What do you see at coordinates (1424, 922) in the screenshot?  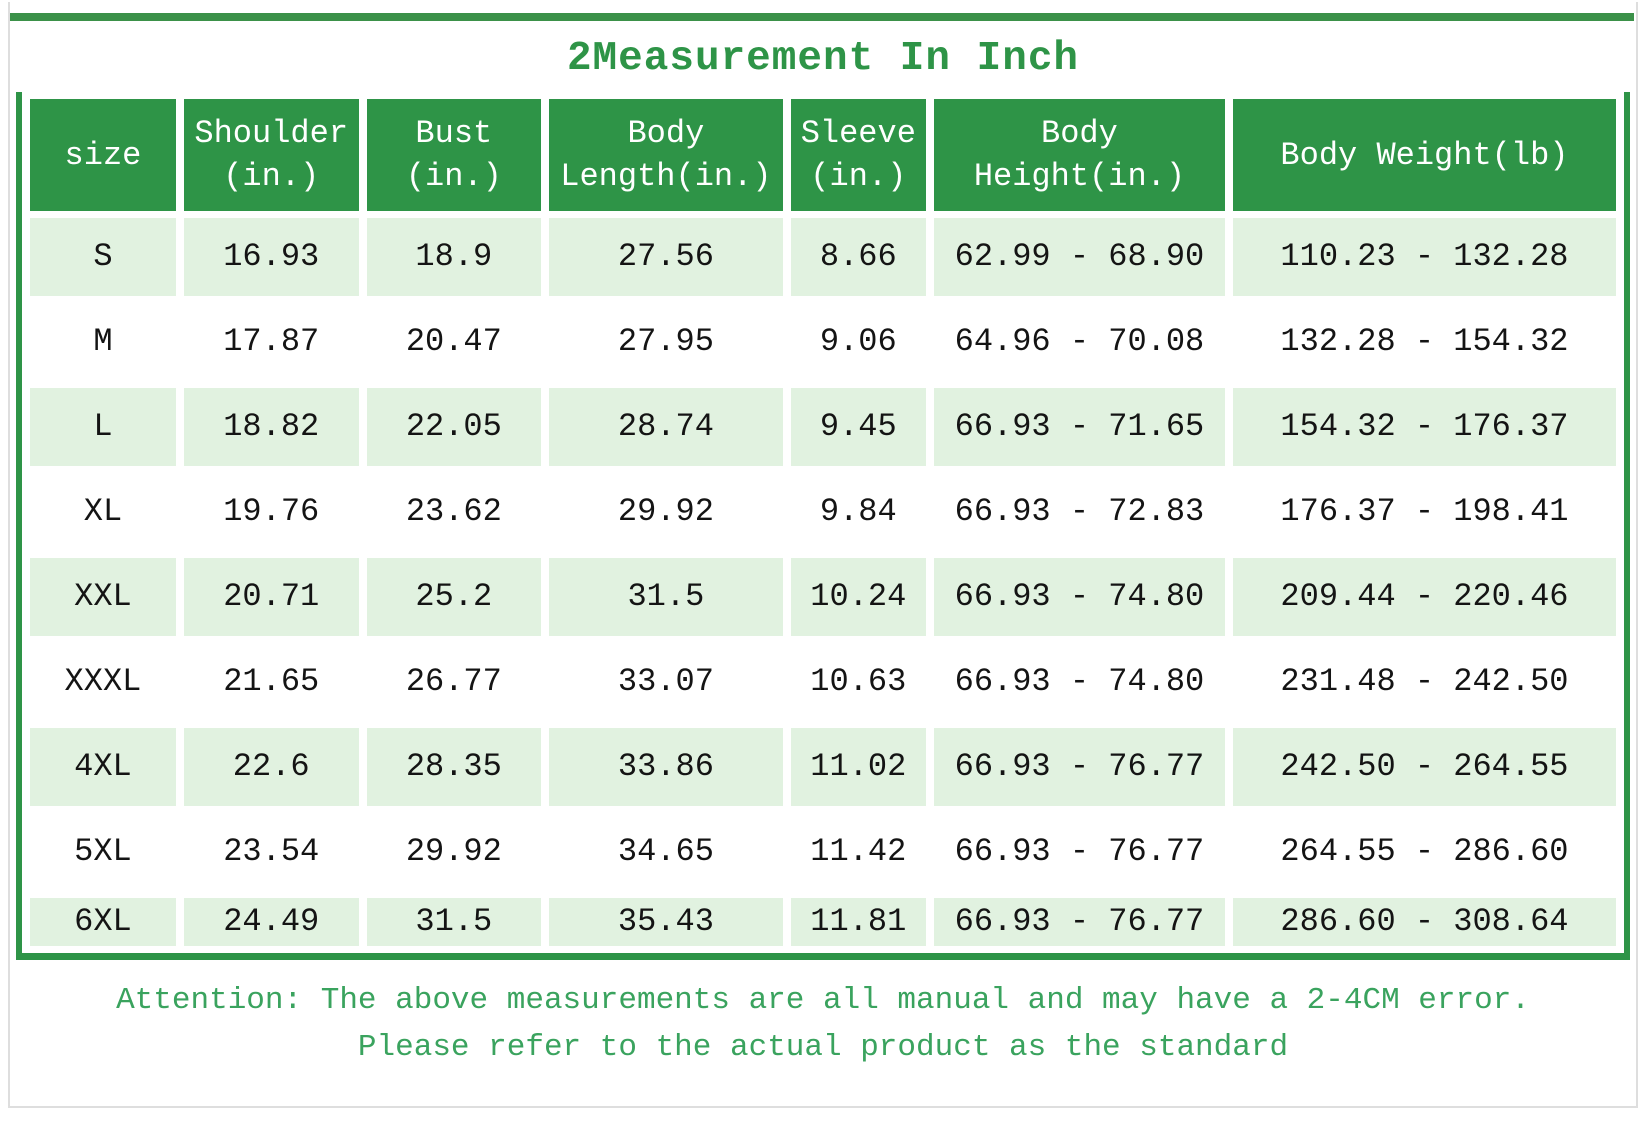 I see `table-cell: 286.60 - 308.64` at bounding box center [1424, 922].